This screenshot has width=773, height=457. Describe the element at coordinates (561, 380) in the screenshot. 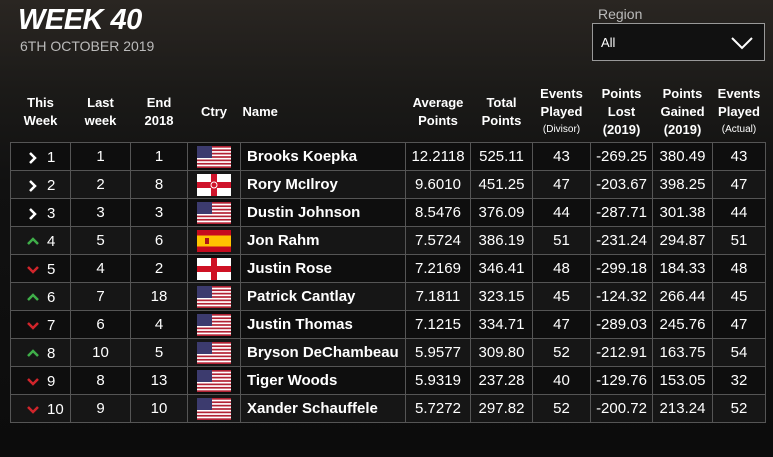

I see `played: 40` at that location.